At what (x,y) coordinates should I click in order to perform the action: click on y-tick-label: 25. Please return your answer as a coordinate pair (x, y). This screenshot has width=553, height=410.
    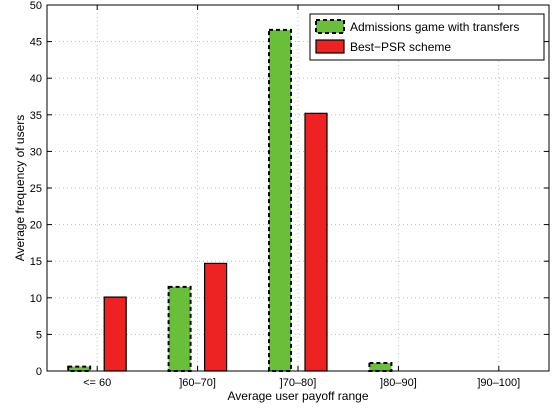
    Looking at the image, I should click on (36, 189).